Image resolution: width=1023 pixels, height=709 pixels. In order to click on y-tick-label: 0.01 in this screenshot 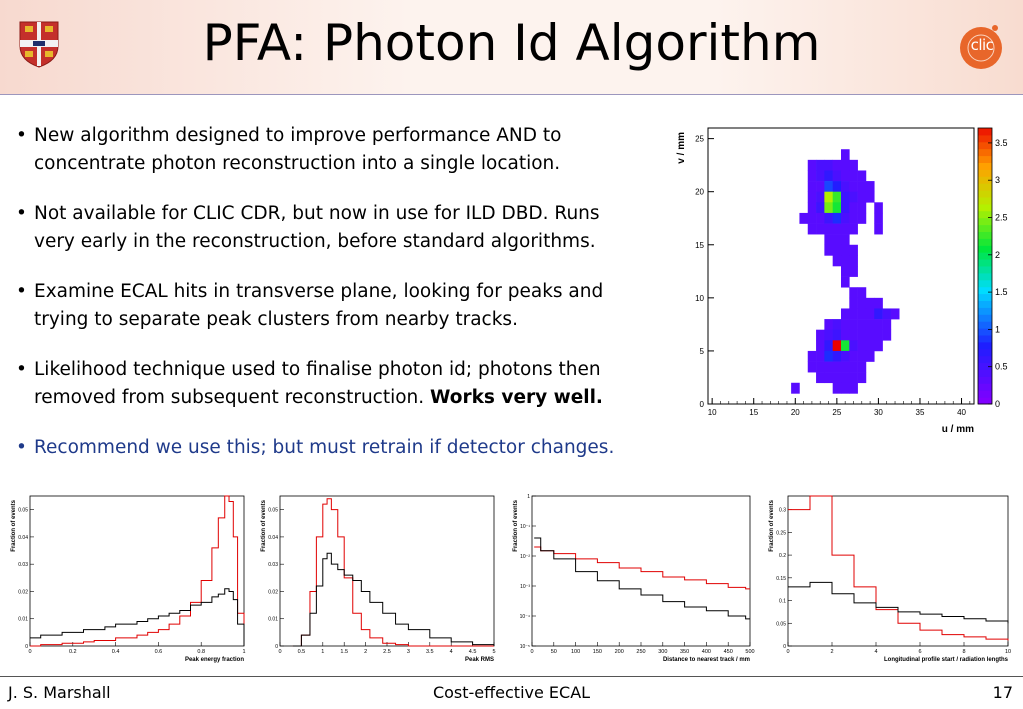, I will do `click(23, 620)`.